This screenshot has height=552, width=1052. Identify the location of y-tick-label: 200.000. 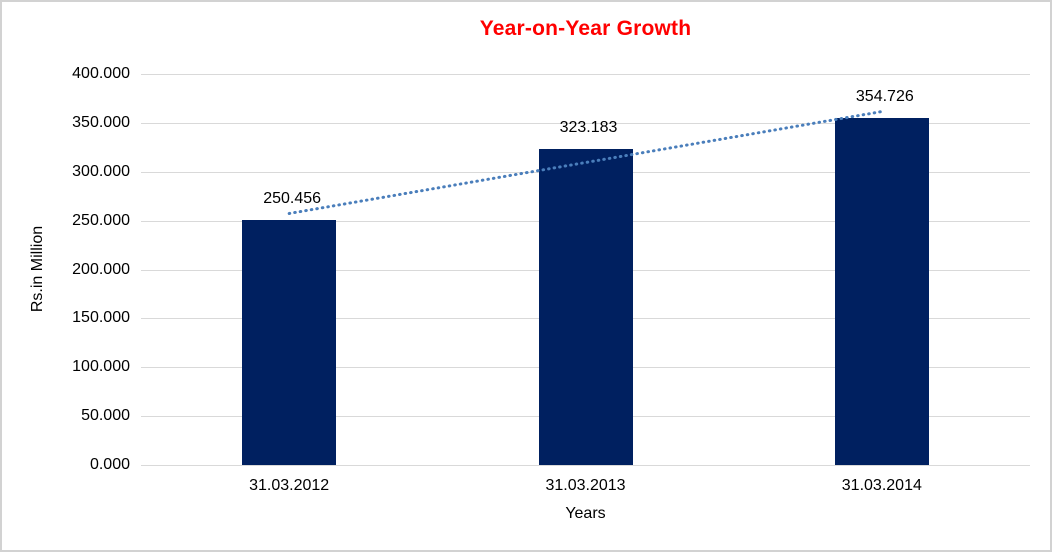
(101, 269).